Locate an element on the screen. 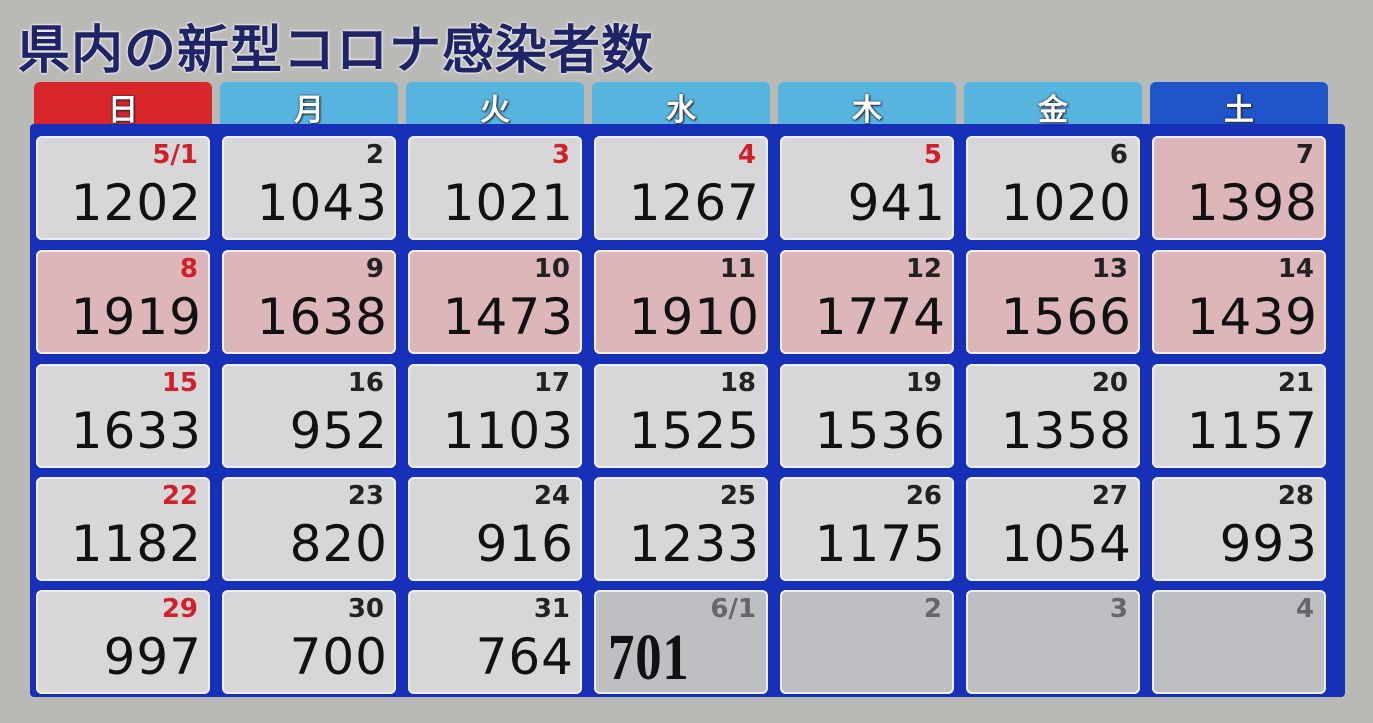 The image size is (1373, 723). day-cell: 11 1910 is located at coordinates (681, 302).